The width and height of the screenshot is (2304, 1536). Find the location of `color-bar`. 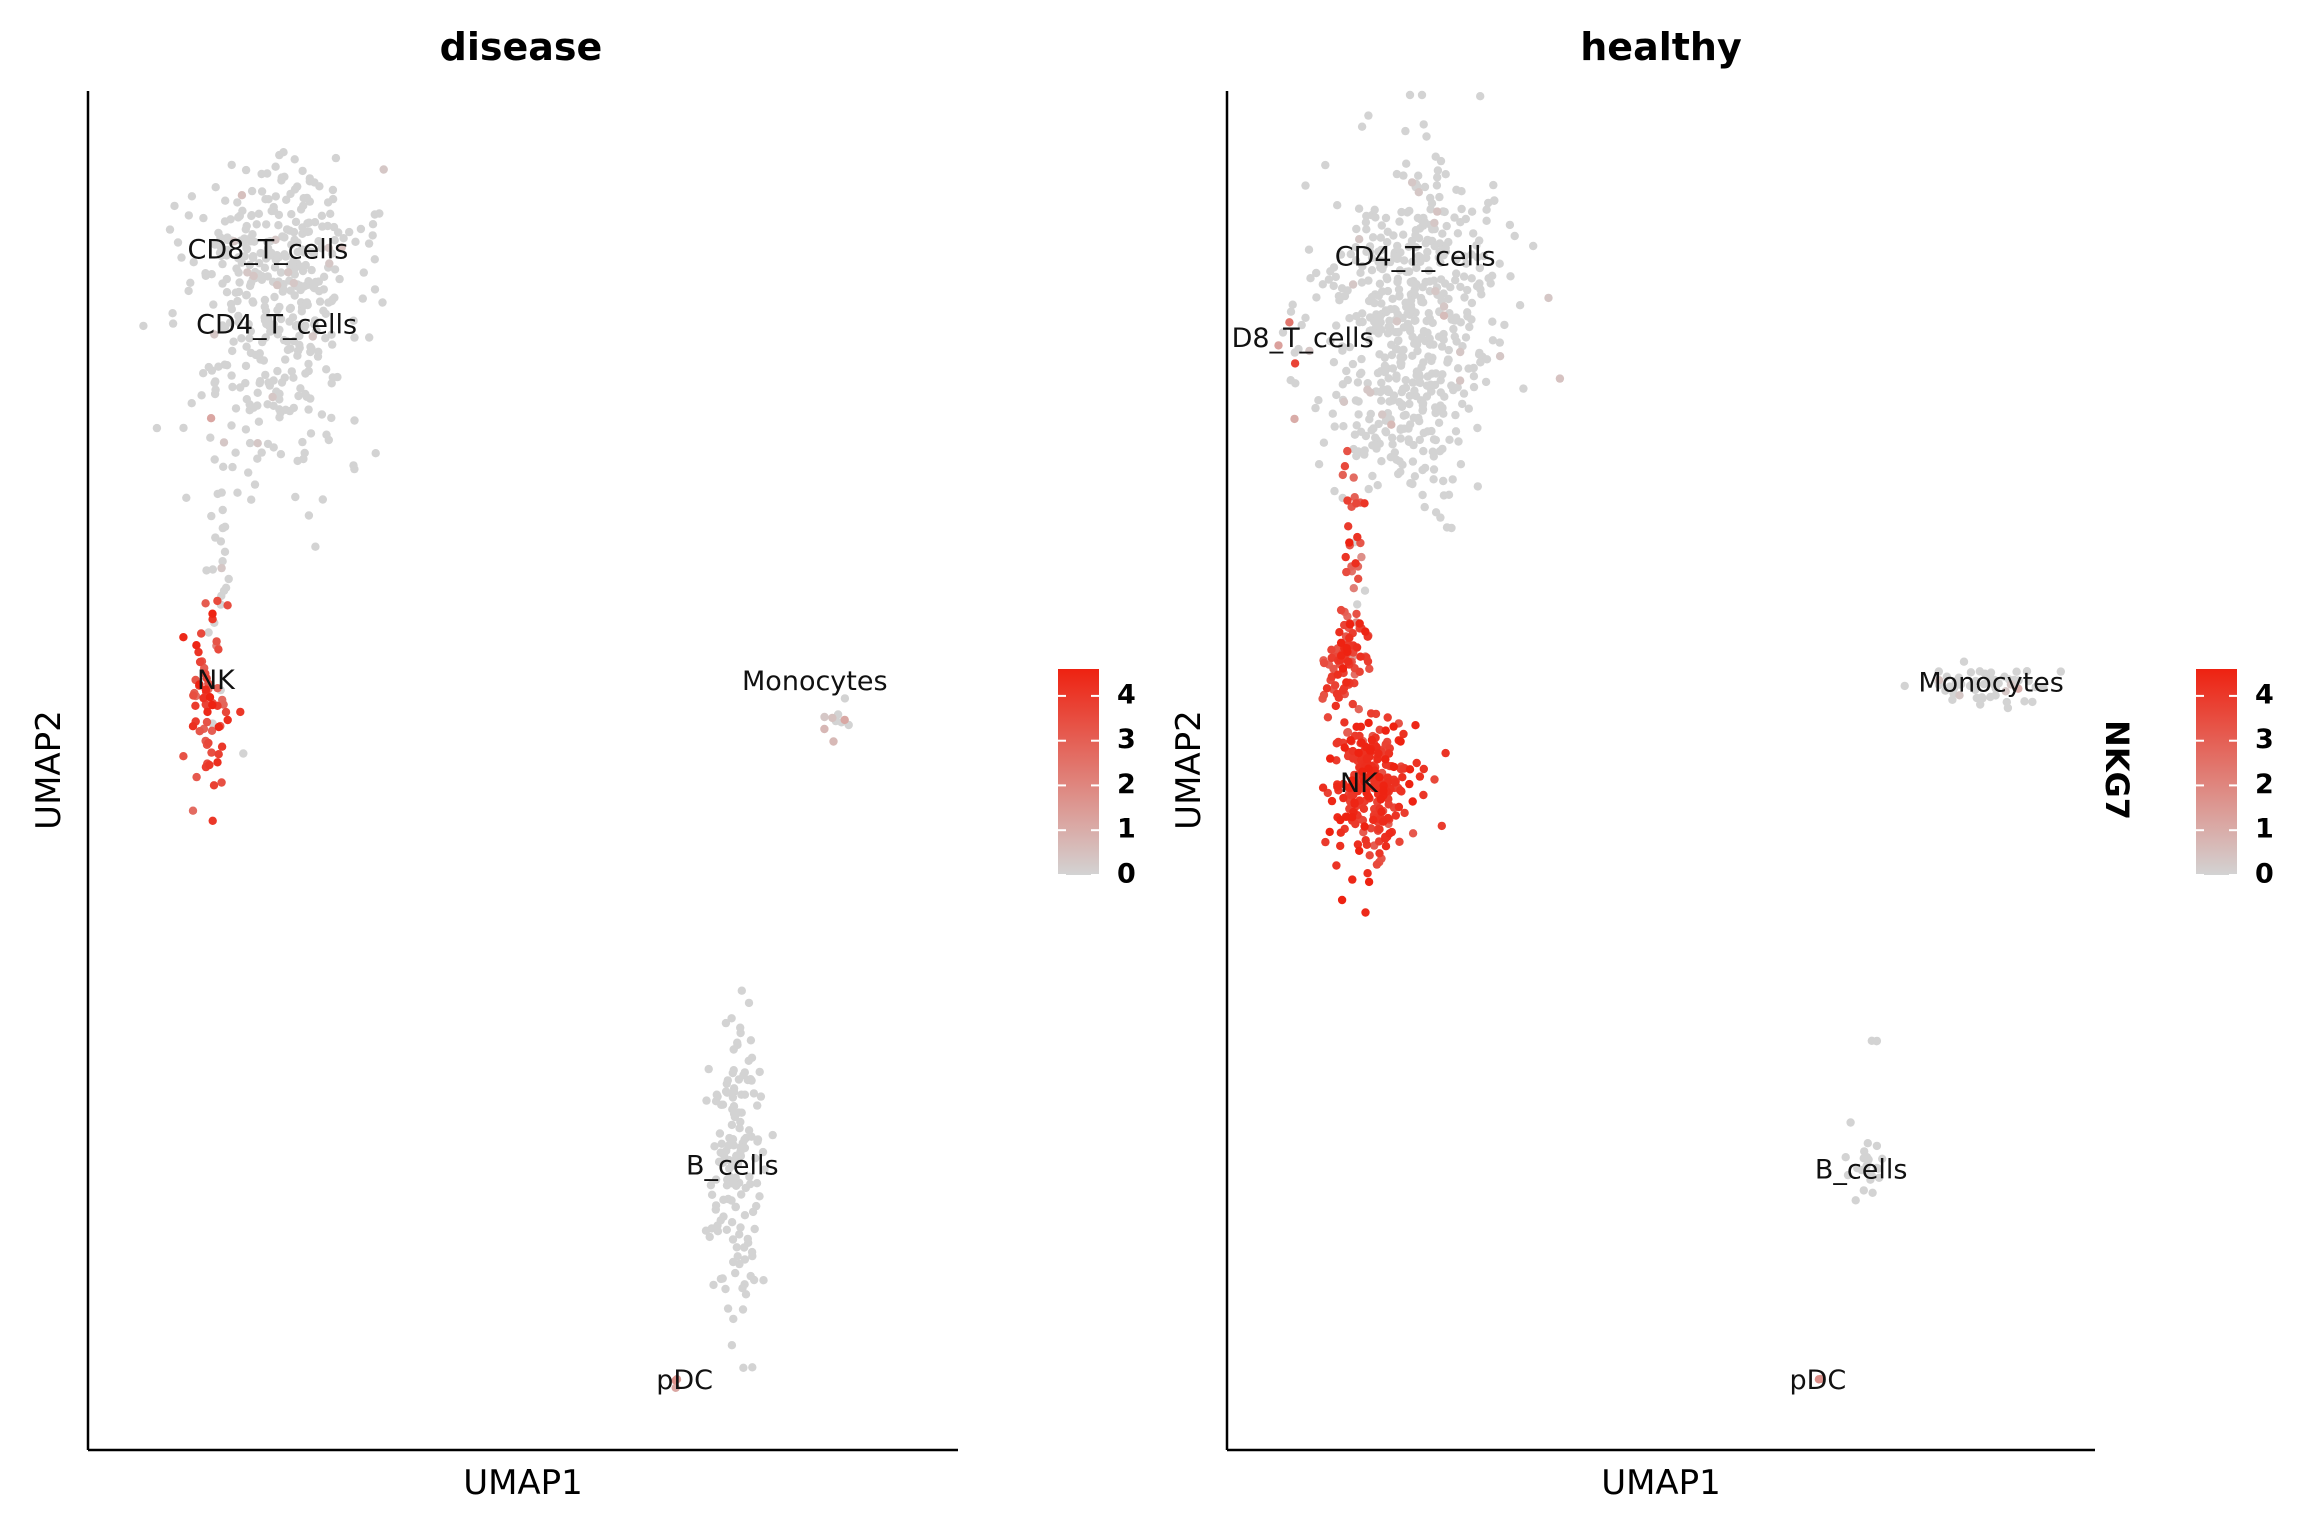

color-bar is located at coordinates (1078, 772).